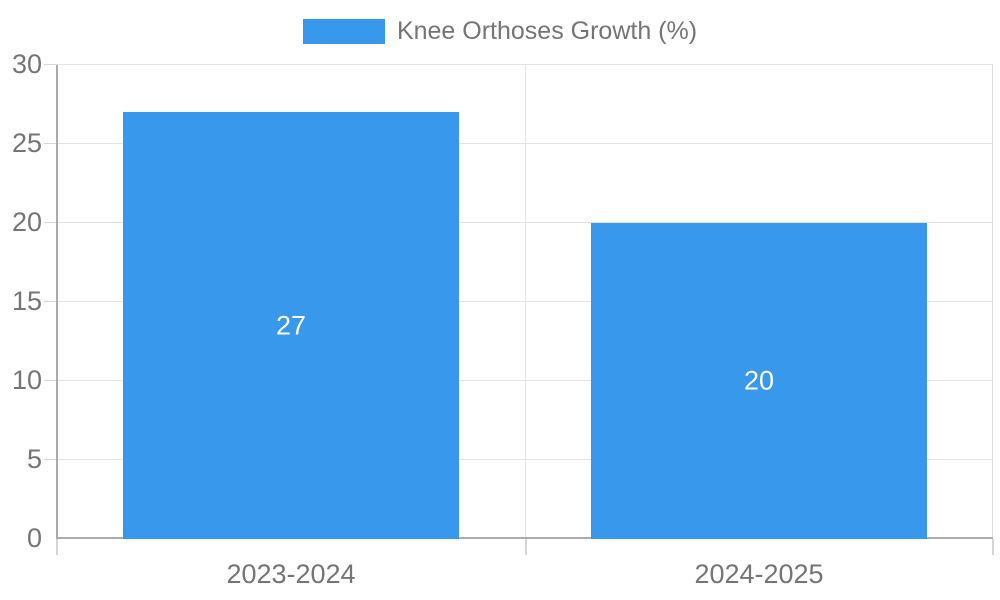  I want to click on h-gridline, so click(525, 64).